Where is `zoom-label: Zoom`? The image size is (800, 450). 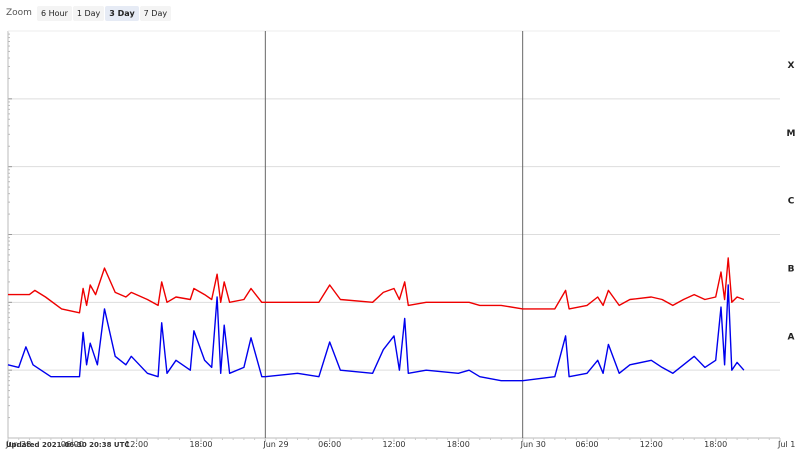
zoom-label: Zoom is located at coordinates (19, 13).